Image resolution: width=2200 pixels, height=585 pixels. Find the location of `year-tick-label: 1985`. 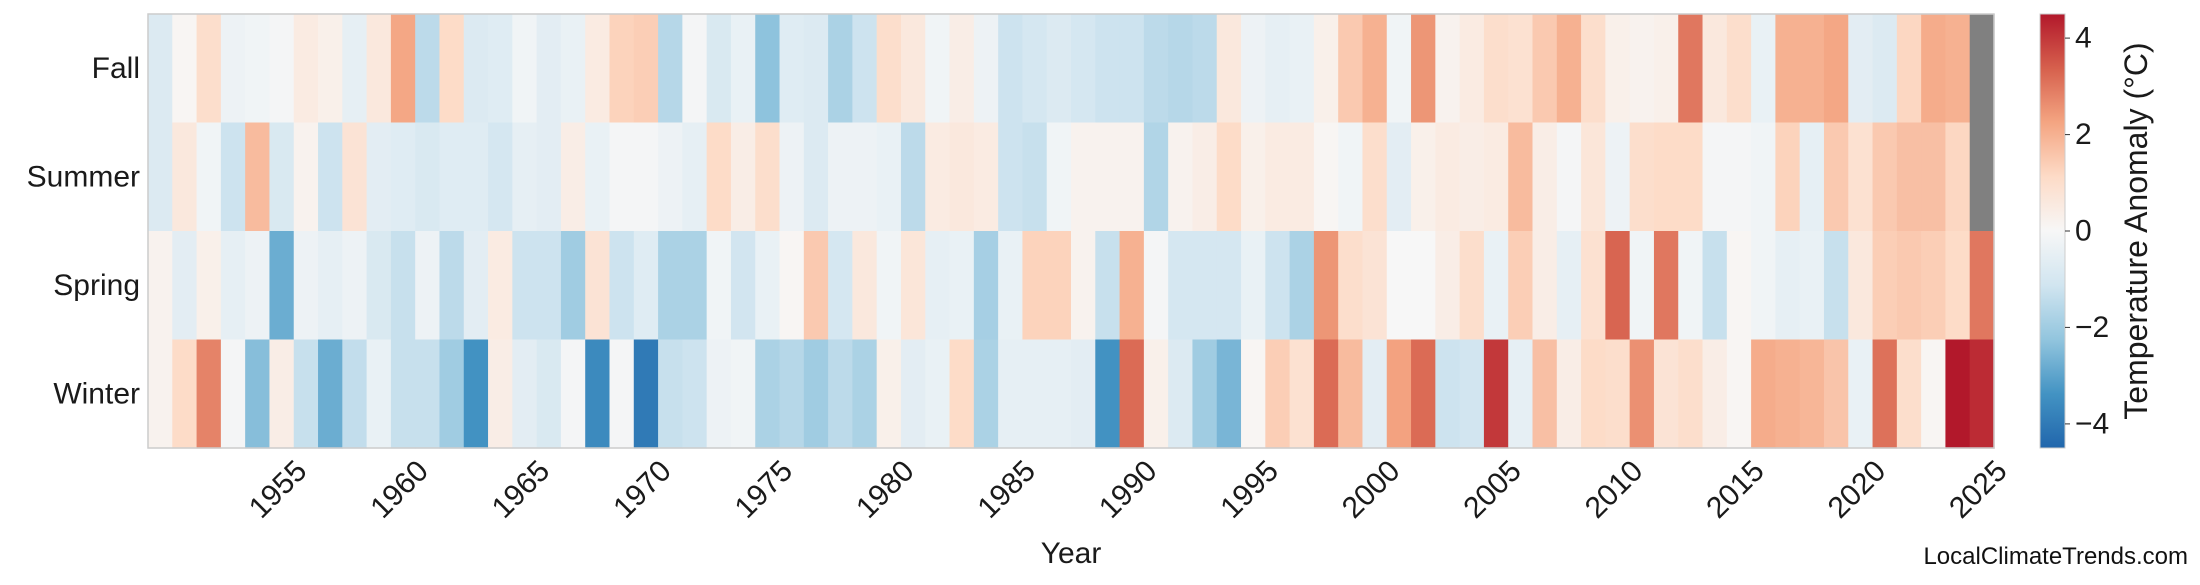

year-tick-label: 1985 is located at coordinates (1007, 489).